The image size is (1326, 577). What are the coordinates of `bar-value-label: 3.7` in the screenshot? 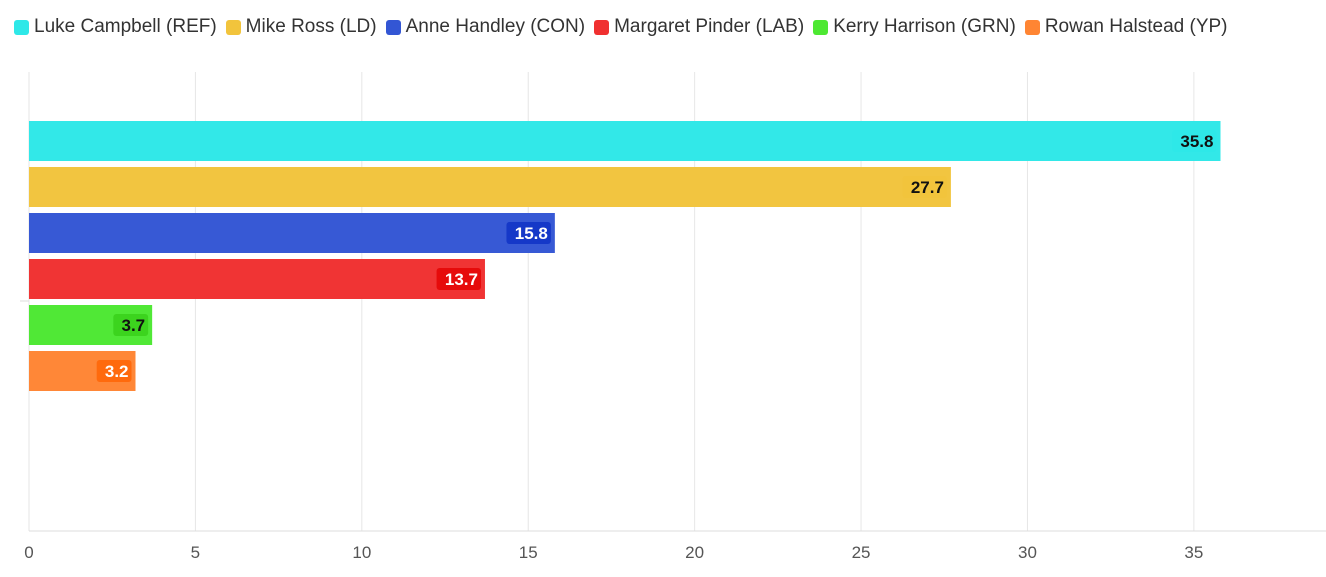 It's located at (134, 325).